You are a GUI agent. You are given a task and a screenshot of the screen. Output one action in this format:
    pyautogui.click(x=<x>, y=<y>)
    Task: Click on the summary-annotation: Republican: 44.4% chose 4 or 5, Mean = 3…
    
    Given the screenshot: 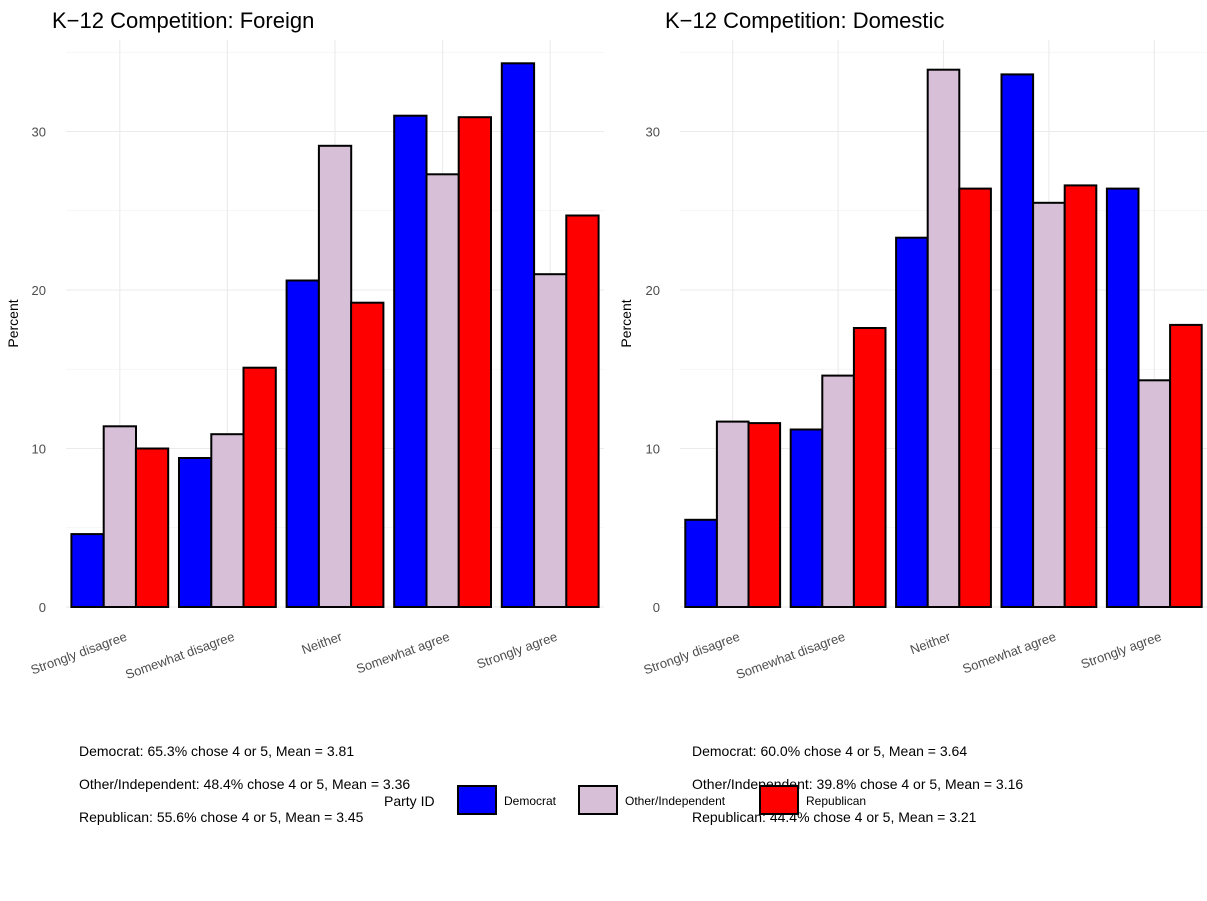 What is the action you would take?
    pyautogui.click(x=834, y=817)
    